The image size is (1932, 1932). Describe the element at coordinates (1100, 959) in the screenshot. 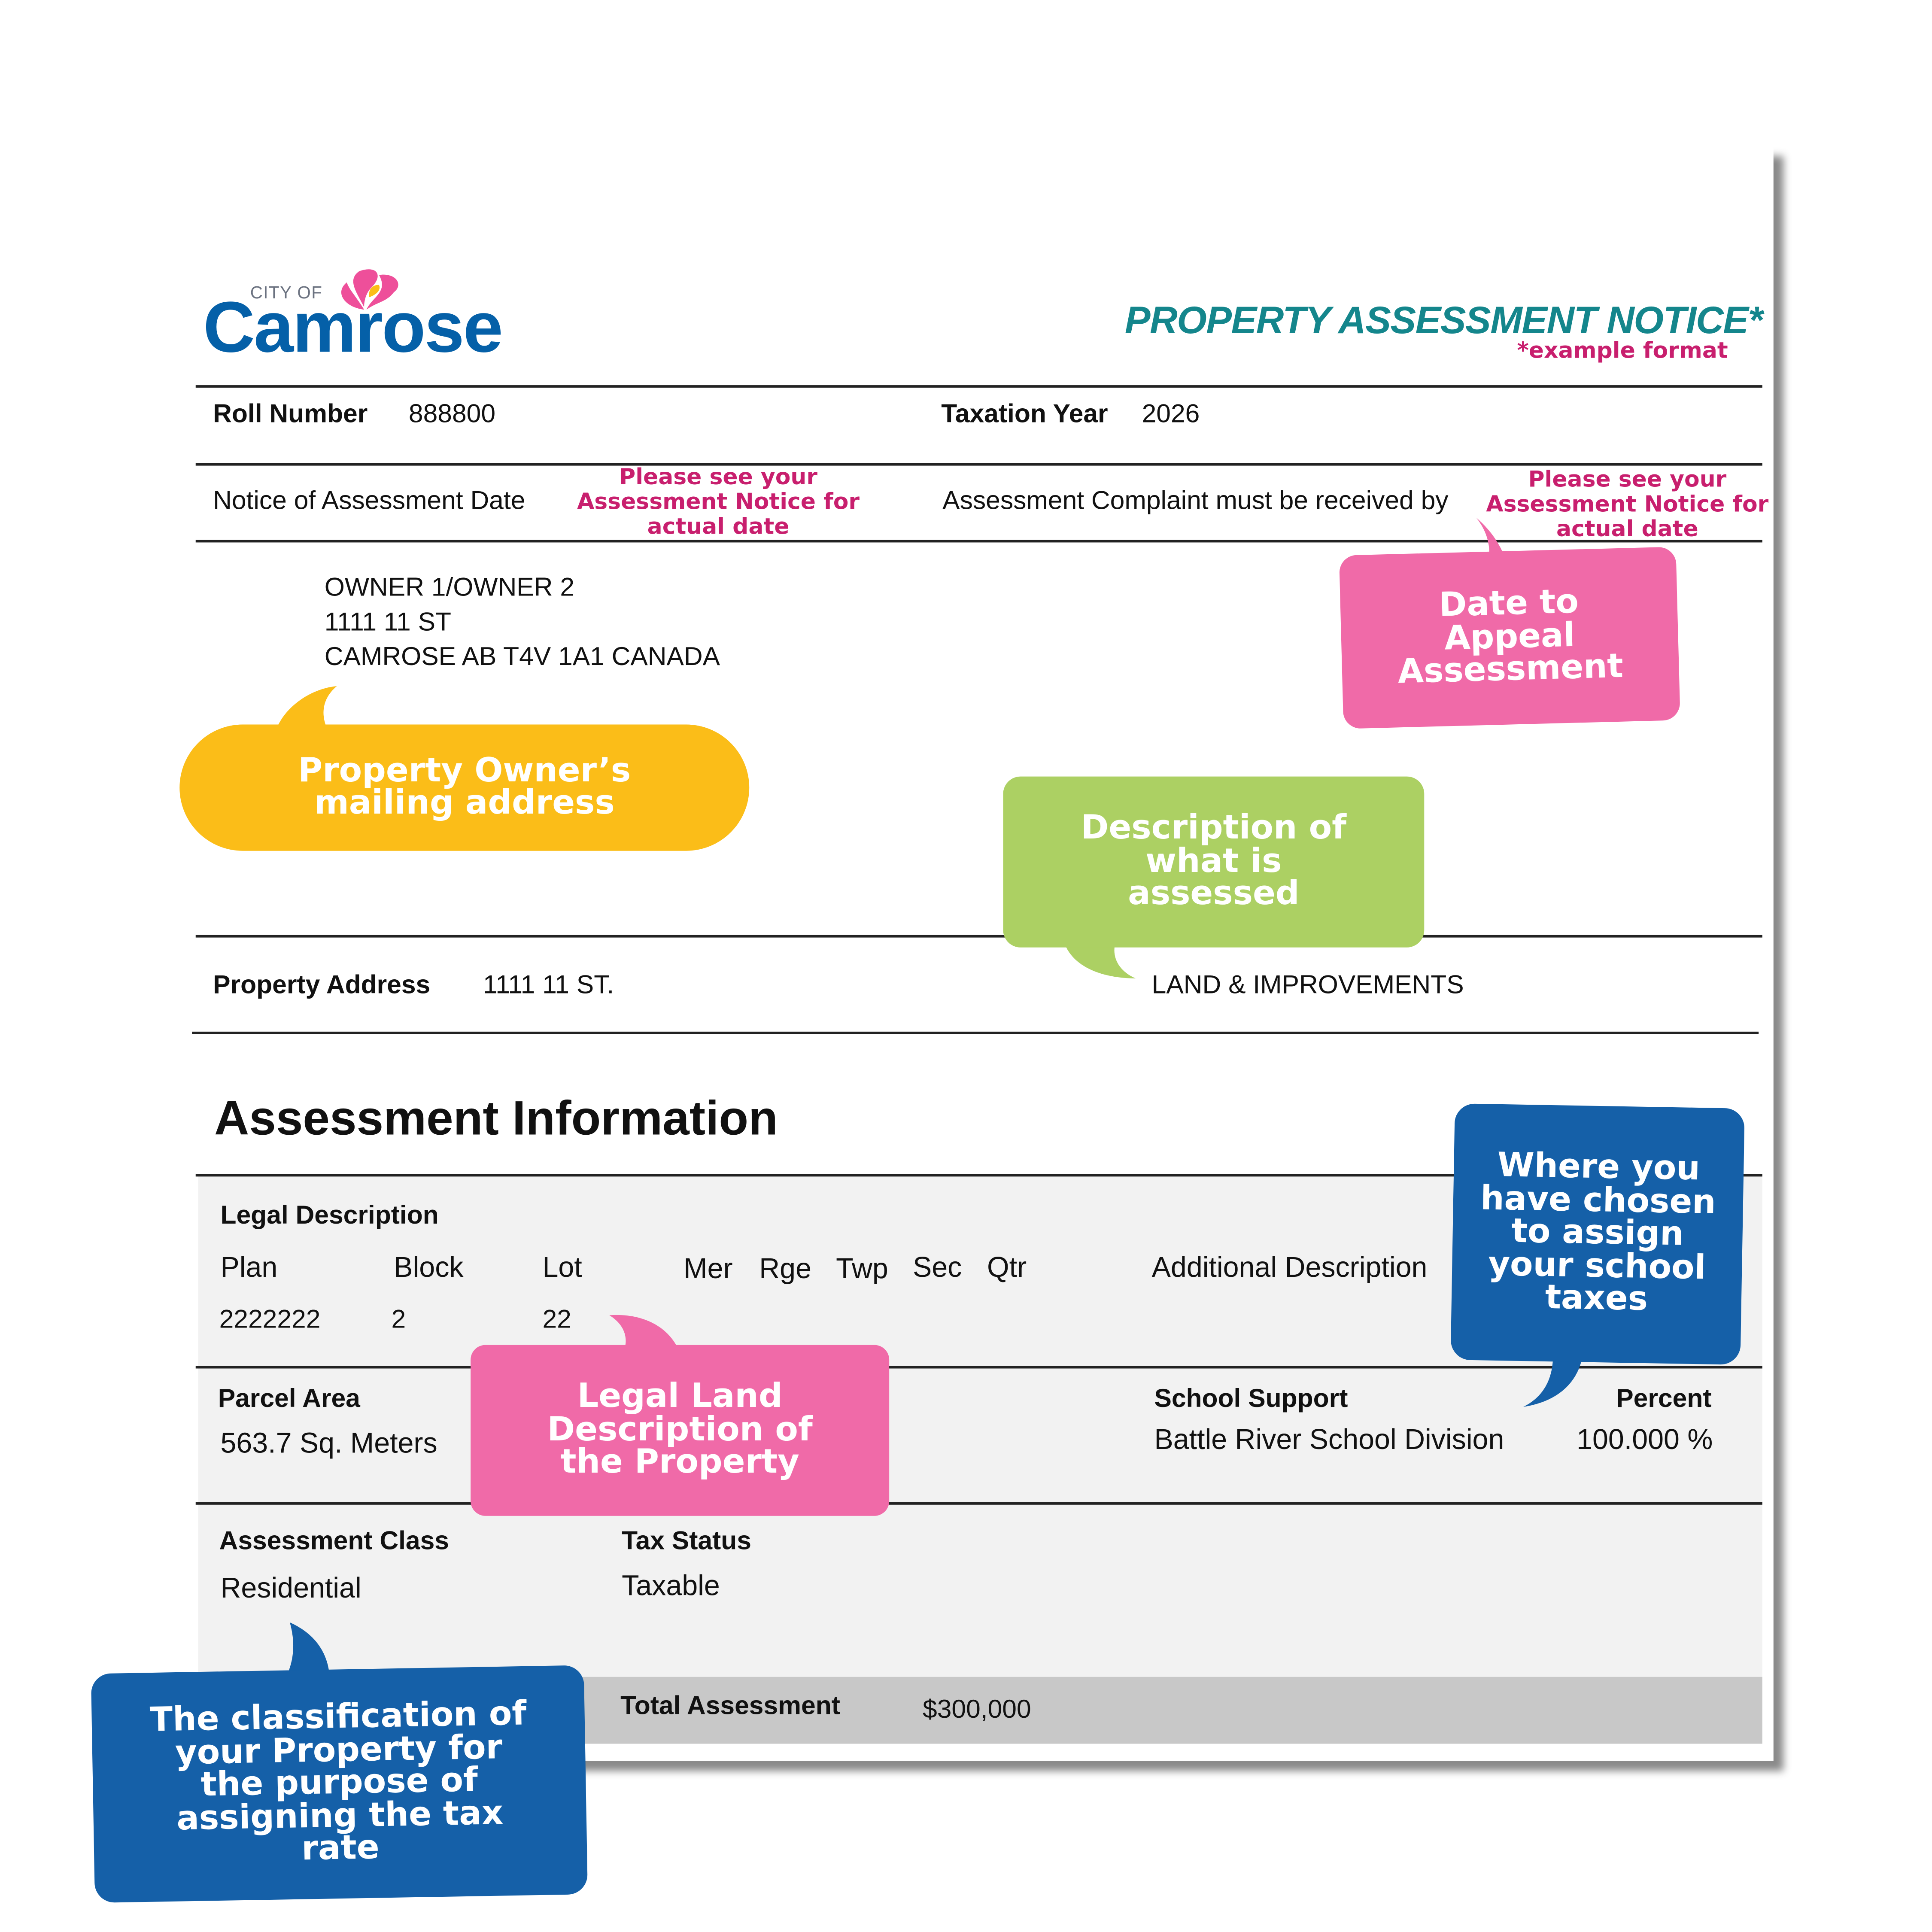

I see `description-callout-tail` at that location.